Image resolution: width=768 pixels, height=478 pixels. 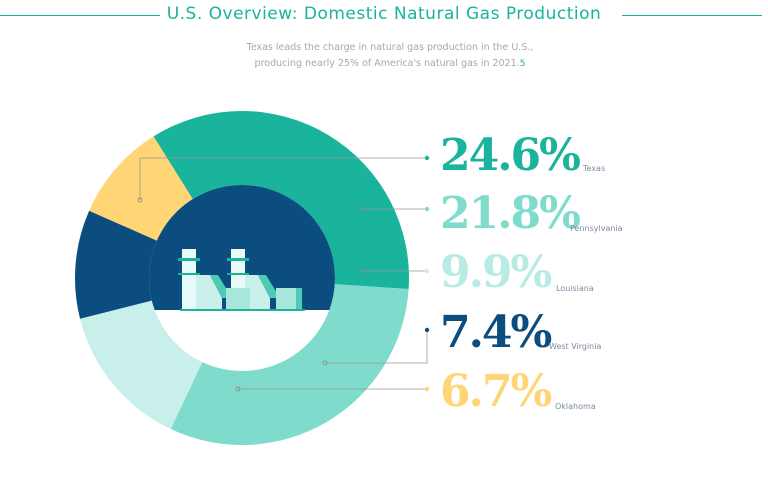 I want to click on footnote: 5, so click(x=522, y=64).